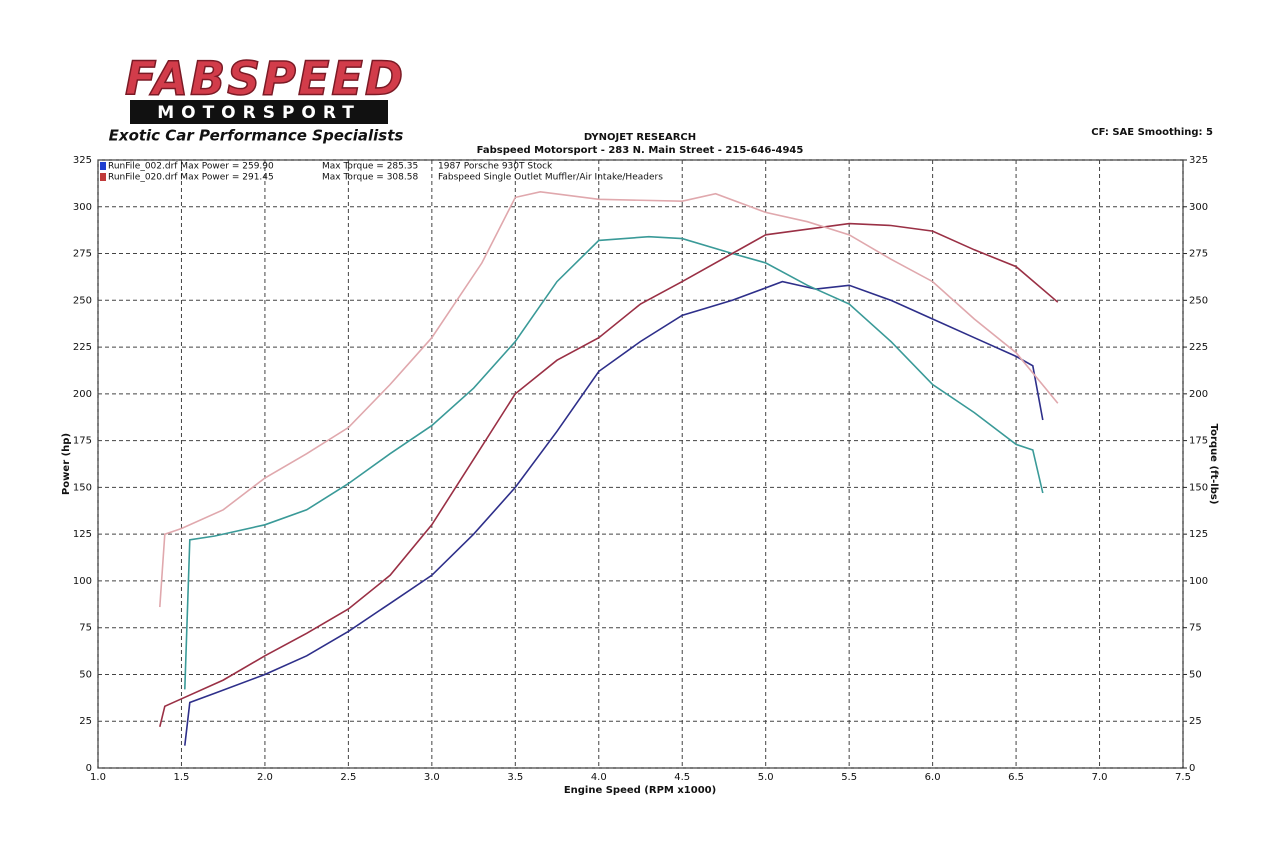  What do you see at coordinates (256, 136) in the screenshot?
I see `logo-tagline: Exotic Car Performance Specialists` at bounding box center [256, 136].